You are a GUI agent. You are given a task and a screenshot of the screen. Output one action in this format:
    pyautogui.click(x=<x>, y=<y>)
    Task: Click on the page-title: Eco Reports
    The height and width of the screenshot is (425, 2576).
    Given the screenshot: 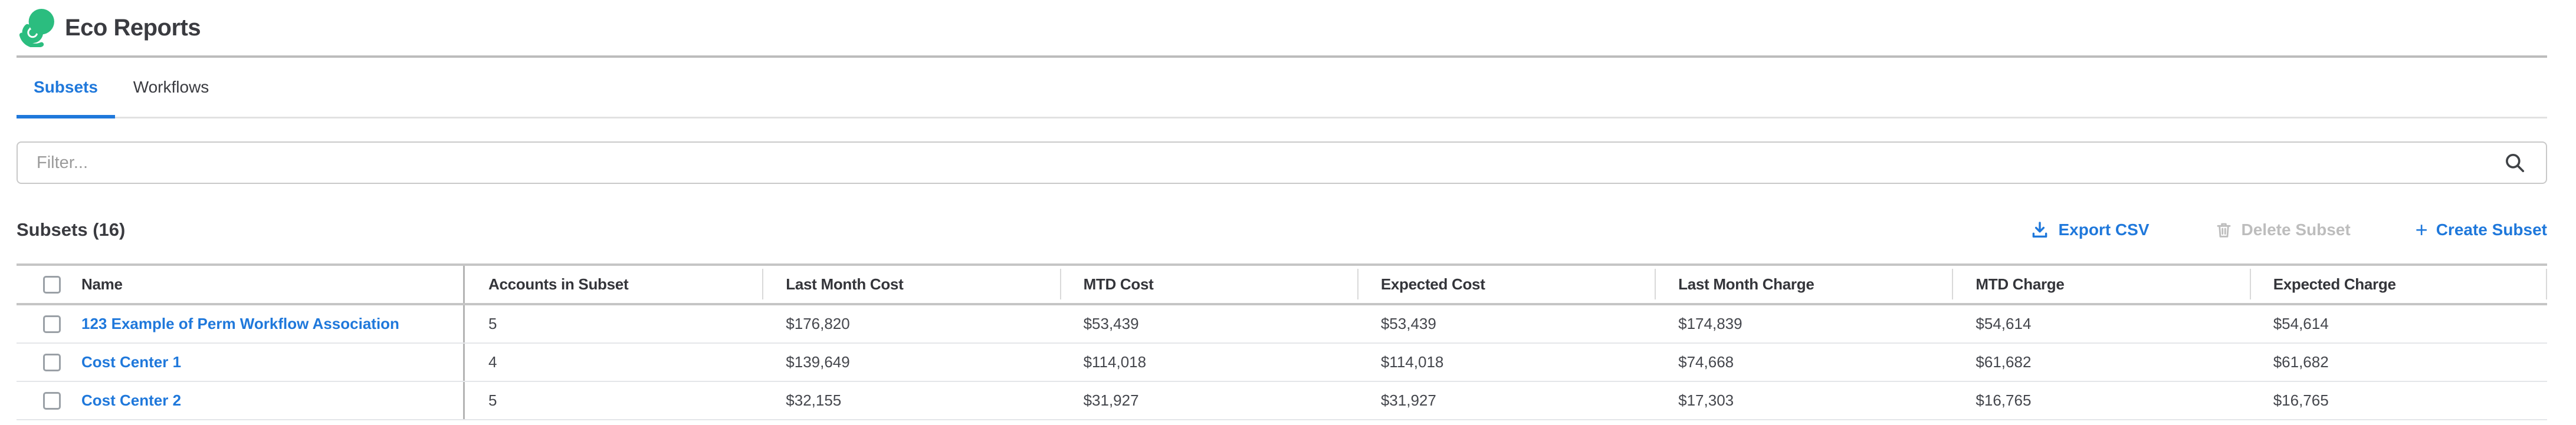 What is the action you would take?
    pyautogui.click(x=133, y=27)
    